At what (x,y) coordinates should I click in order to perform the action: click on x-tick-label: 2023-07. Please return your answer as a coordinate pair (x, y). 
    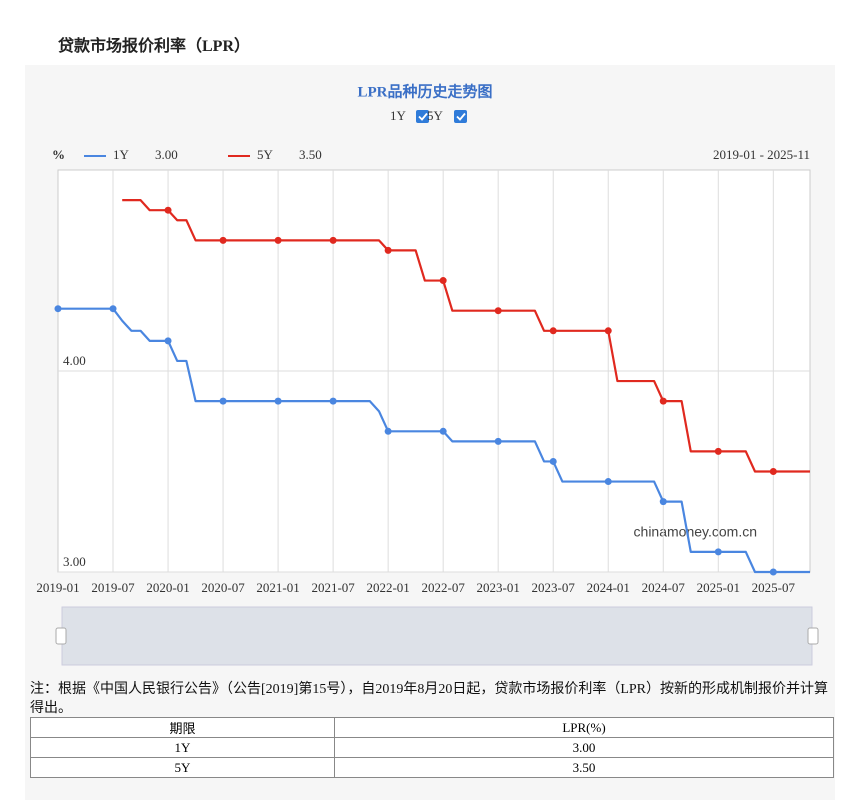
    Looking at the image, I should click on (554, 587).